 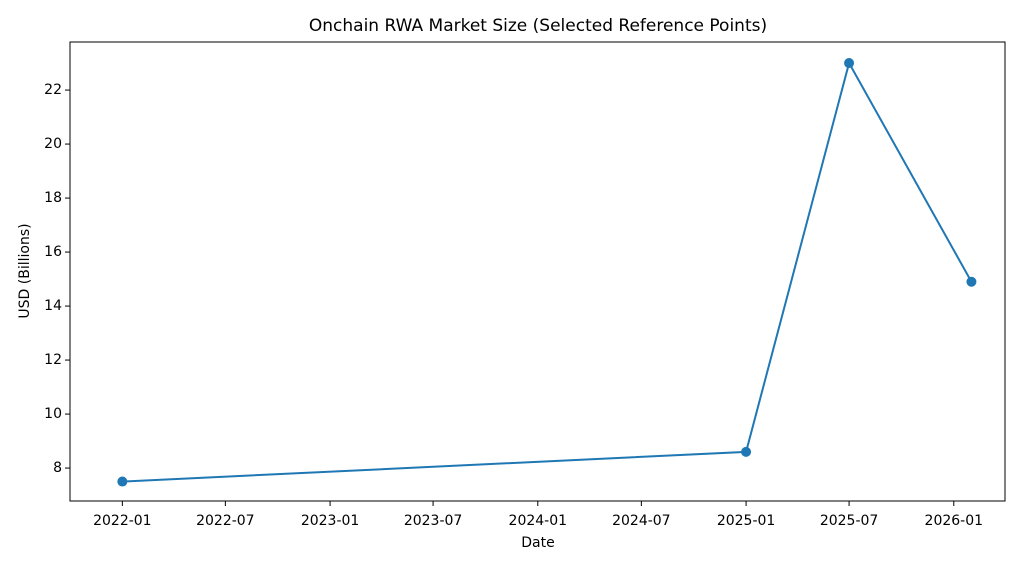 I want to click on y-axis-label: USD (Billions), so click(x=25, y=270).